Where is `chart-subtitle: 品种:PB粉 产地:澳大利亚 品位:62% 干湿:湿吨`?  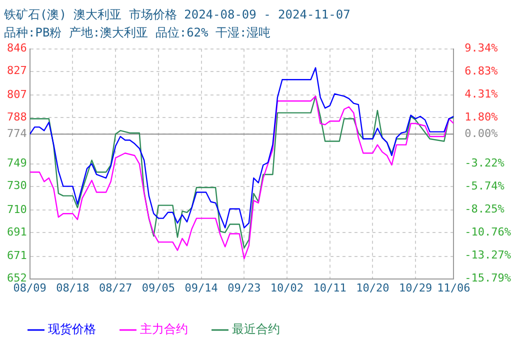 chart-subtitle: 品种:PB粉 产地:澳大利亚 品位:62% 干湿:湿吨 is located at coordinates (137, 33).